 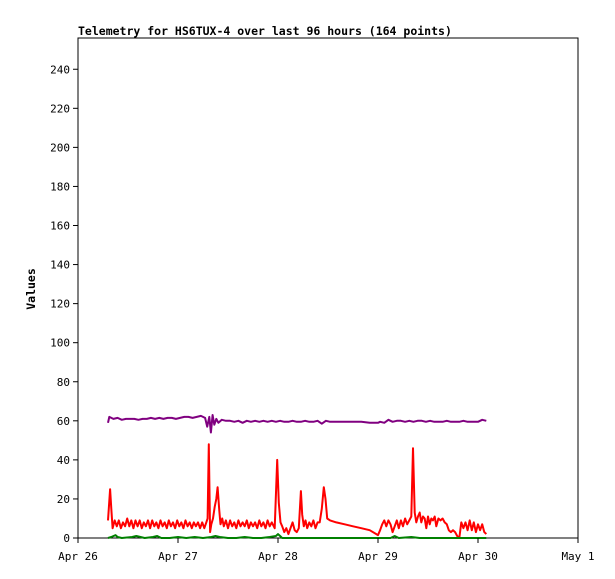 I want to click on y-tick-label: 80, so click(x=63, y=382).